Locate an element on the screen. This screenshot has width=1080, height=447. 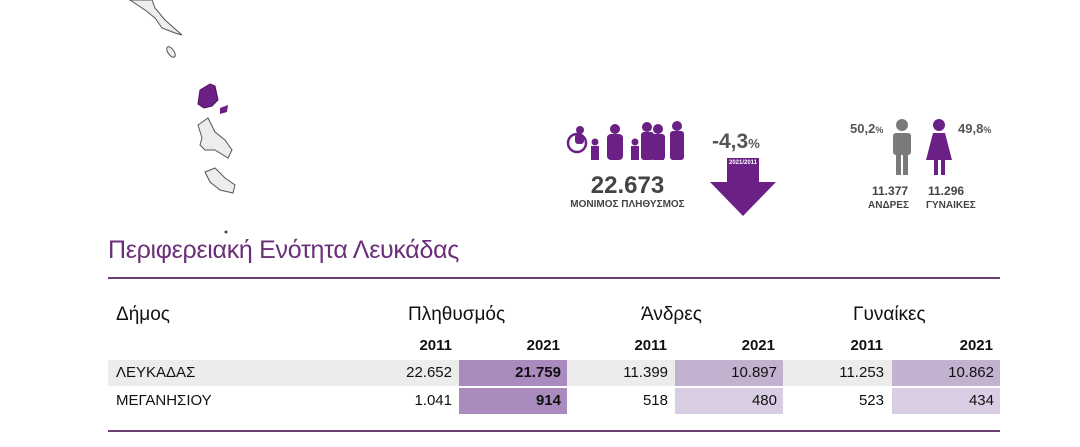
year-men-2011: 2011 is located at coordinates (650, 345).